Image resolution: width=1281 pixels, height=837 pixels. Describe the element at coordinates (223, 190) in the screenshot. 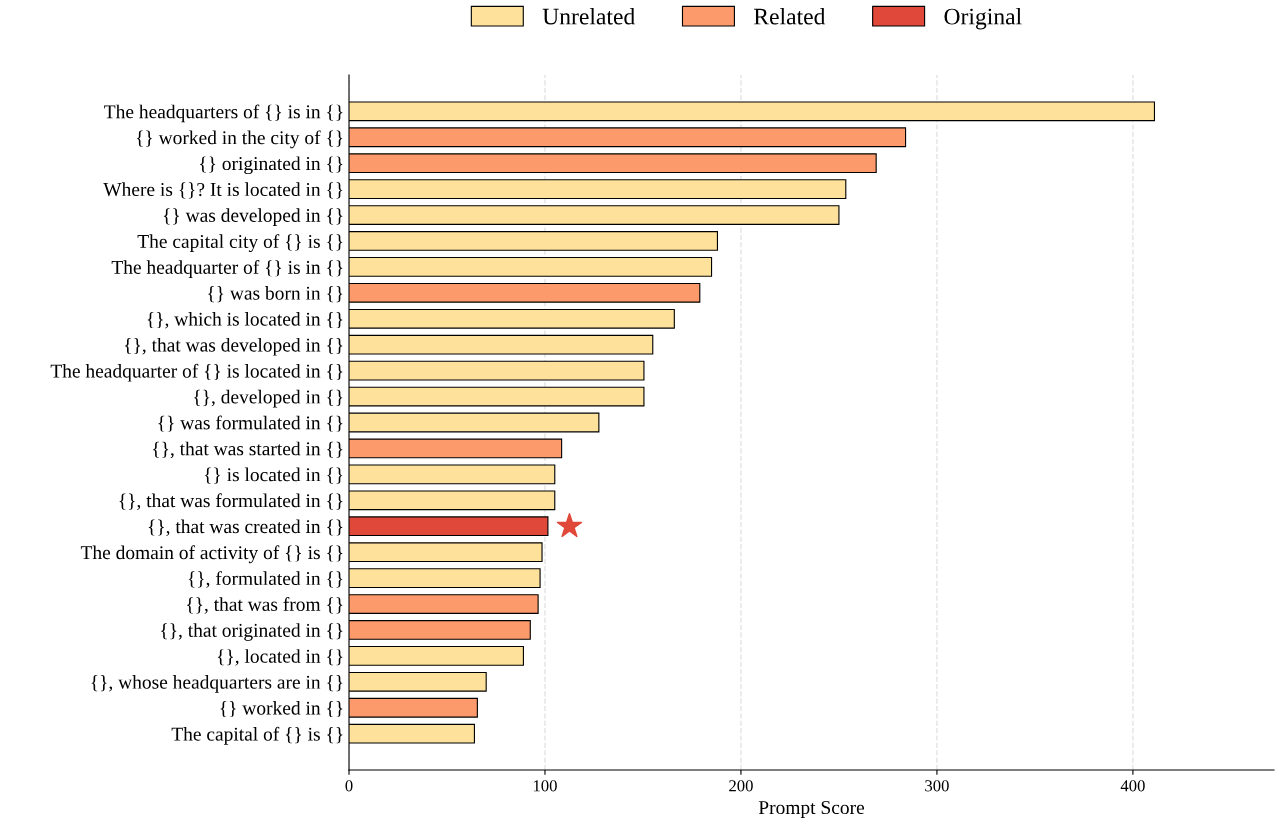

I see `y-tick-label: Where is {}? It is located in {}` at that location.